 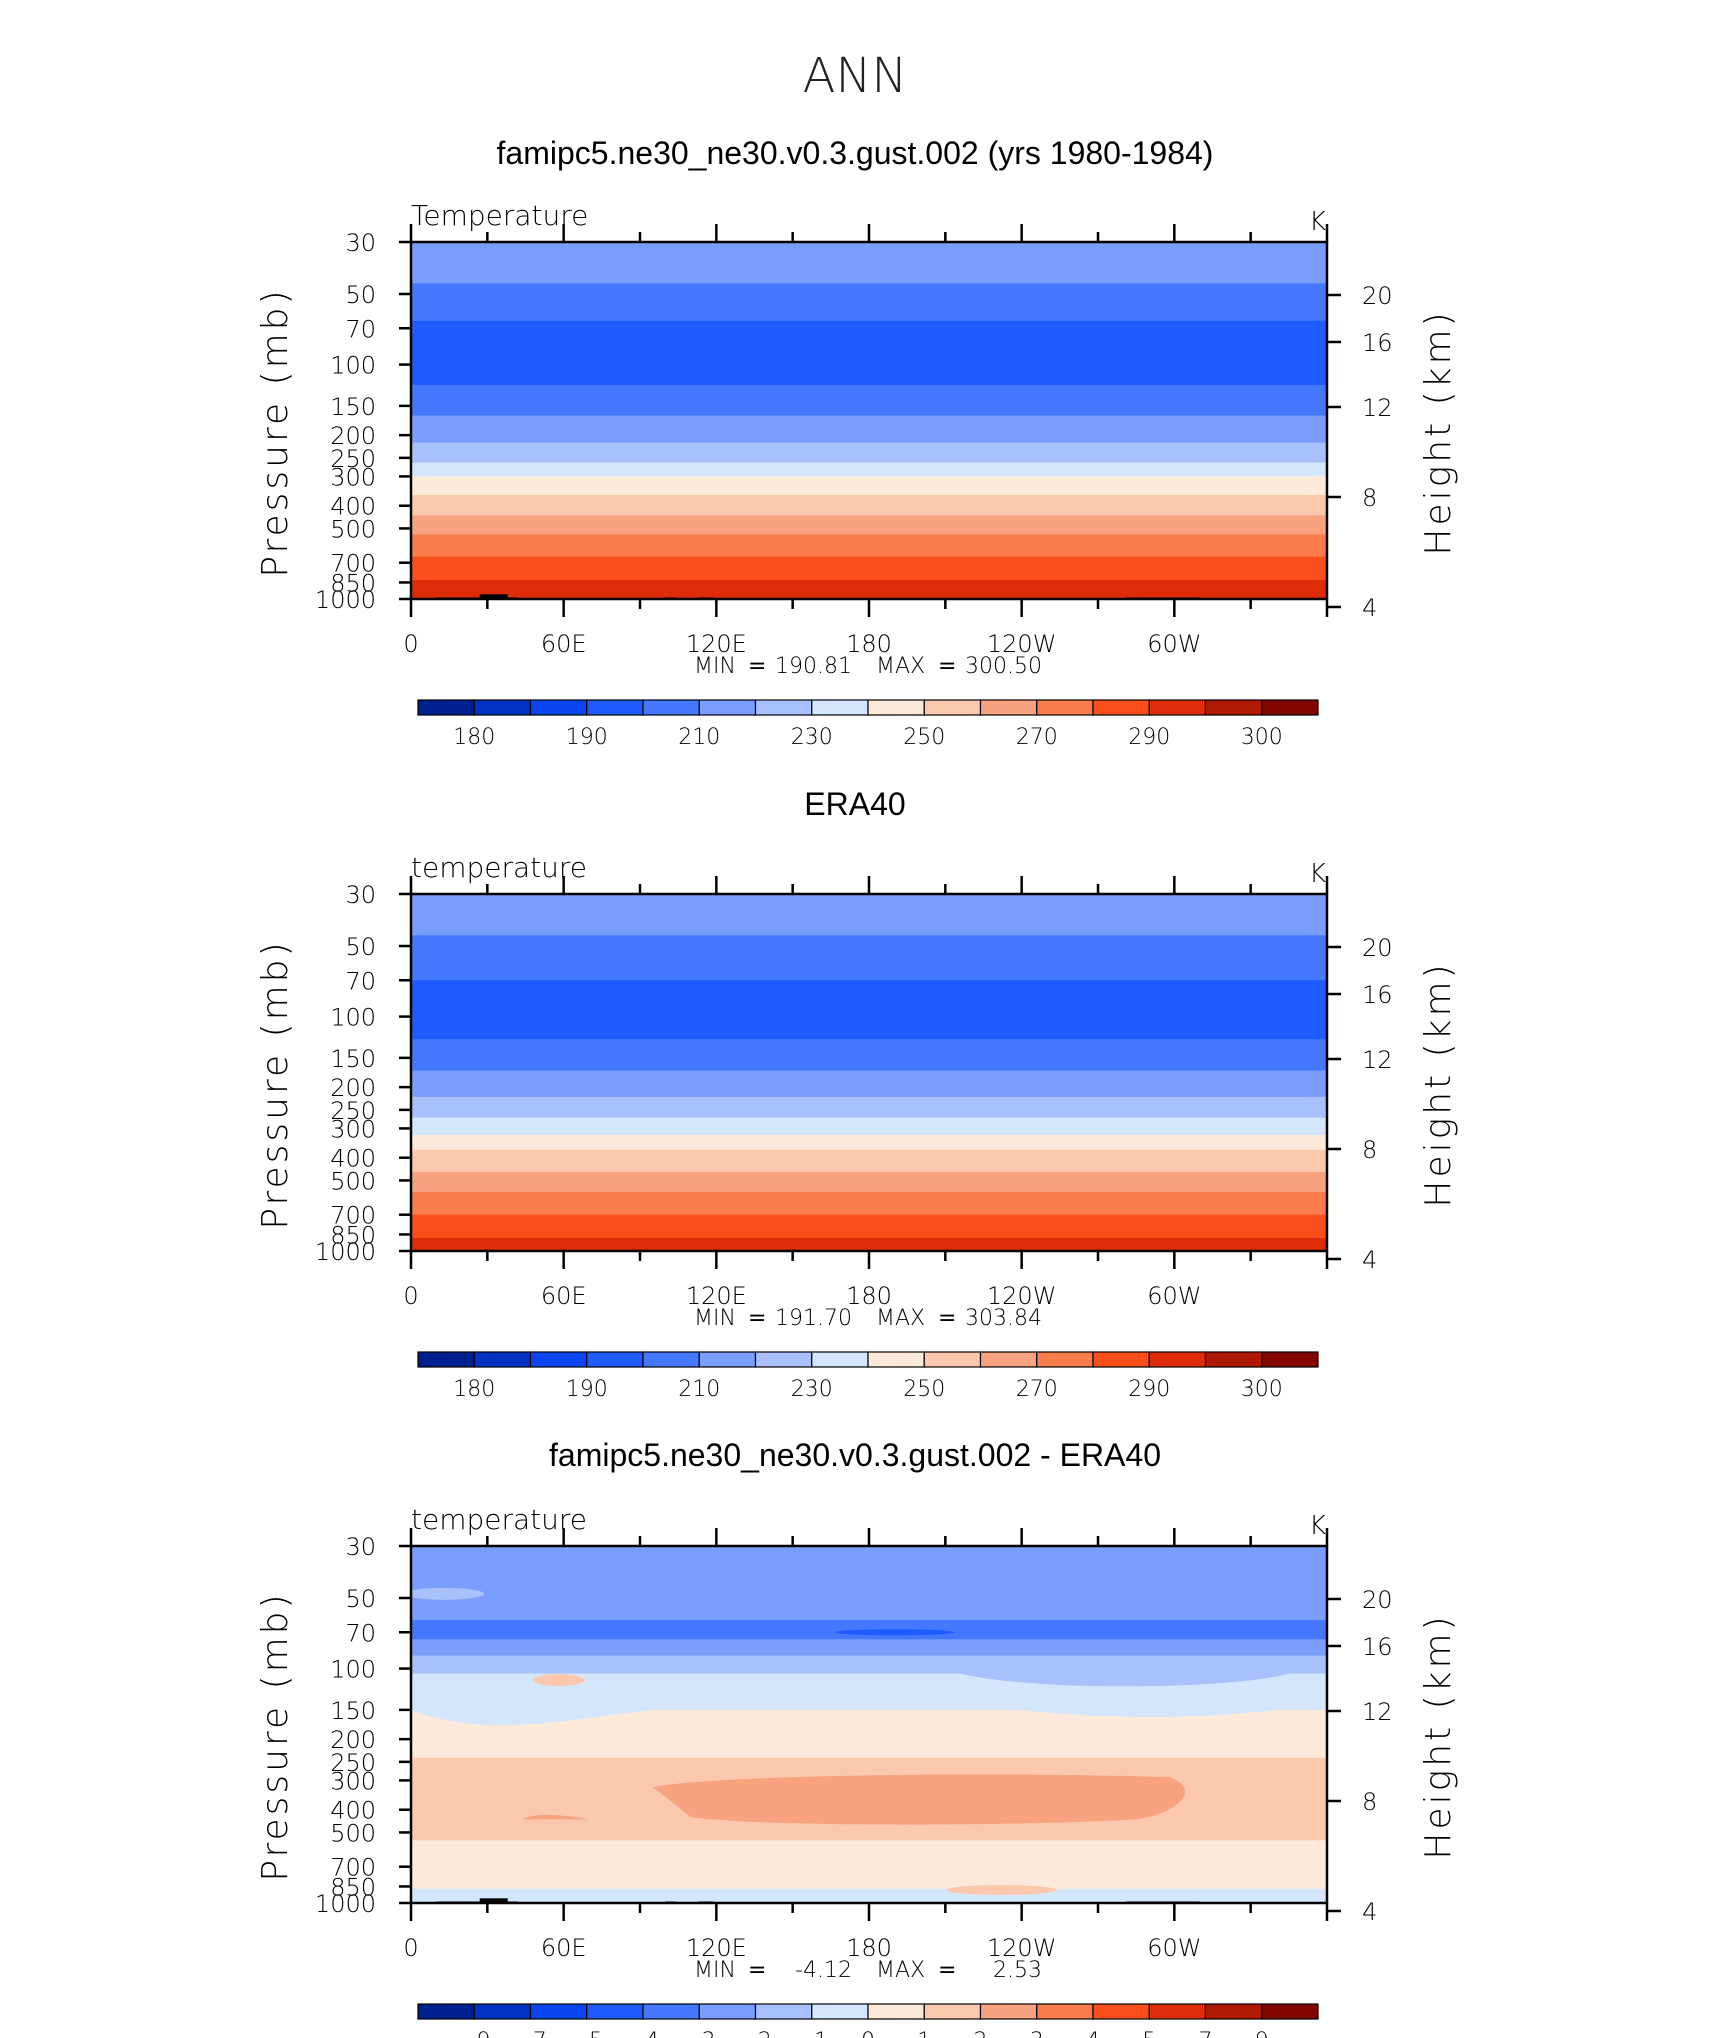 I want to click on y2-tick-label: 12, so click(x=1377, y=408).